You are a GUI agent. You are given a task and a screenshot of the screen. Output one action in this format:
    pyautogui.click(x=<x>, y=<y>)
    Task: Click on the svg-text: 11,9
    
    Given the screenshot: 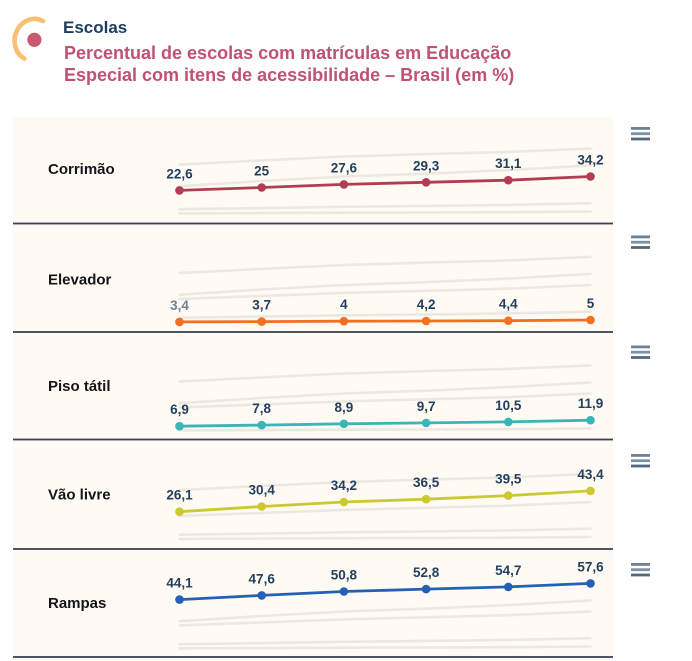 What is the action you would take?
    pyautogui.click(x=591, y=403)
    